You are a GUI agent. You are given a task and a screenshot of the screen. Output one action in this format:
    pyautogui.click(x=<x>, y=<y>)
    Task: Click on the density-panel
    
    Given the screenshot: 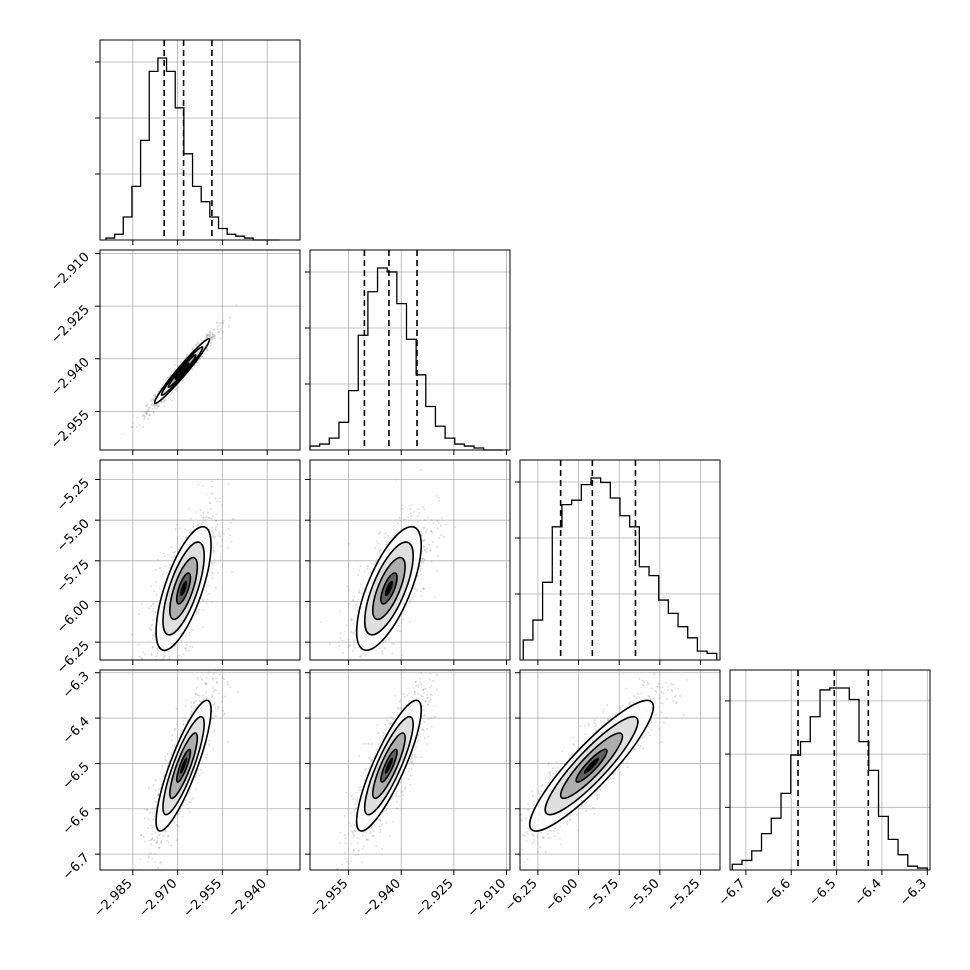 What is the action you would take?
    pyautogui.click(x=602, y=767)
    